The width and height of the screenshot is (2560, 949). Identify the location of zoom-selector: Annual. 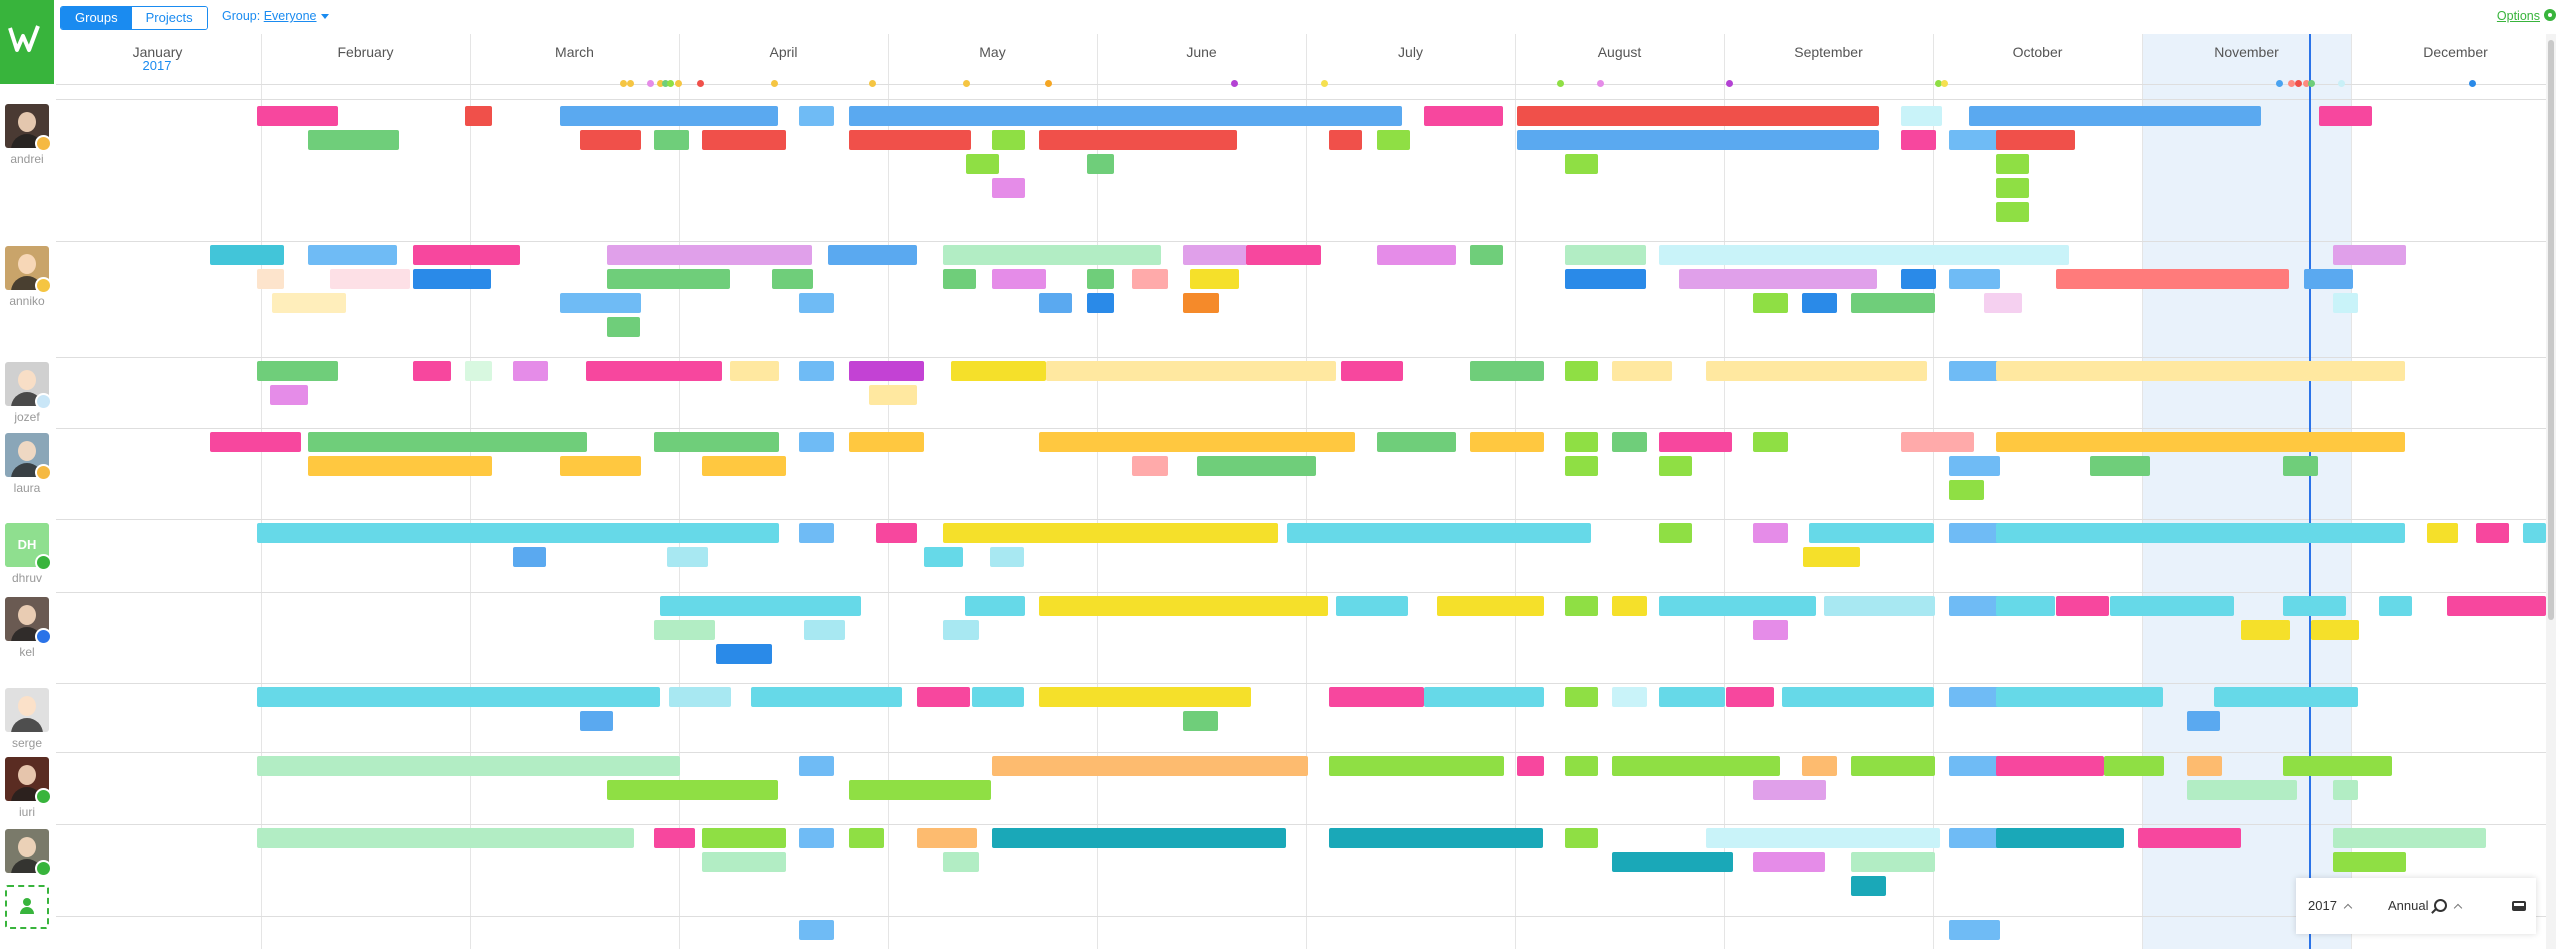
(2425, 905).